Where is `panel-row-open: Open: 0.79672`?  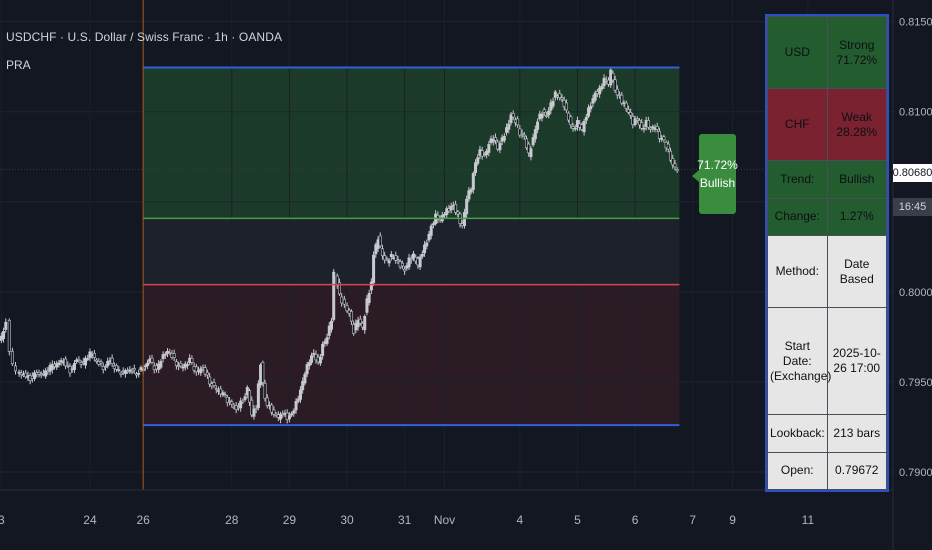
panel-row-open: Open: 0.79672 is located at coordinates (827, 471).